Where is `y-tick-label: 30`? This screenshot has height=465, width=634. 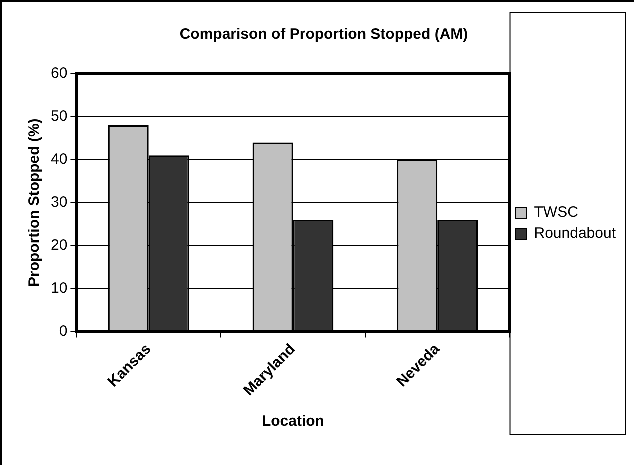 y-tick-label: 30 is located at coordinates (59, 202).